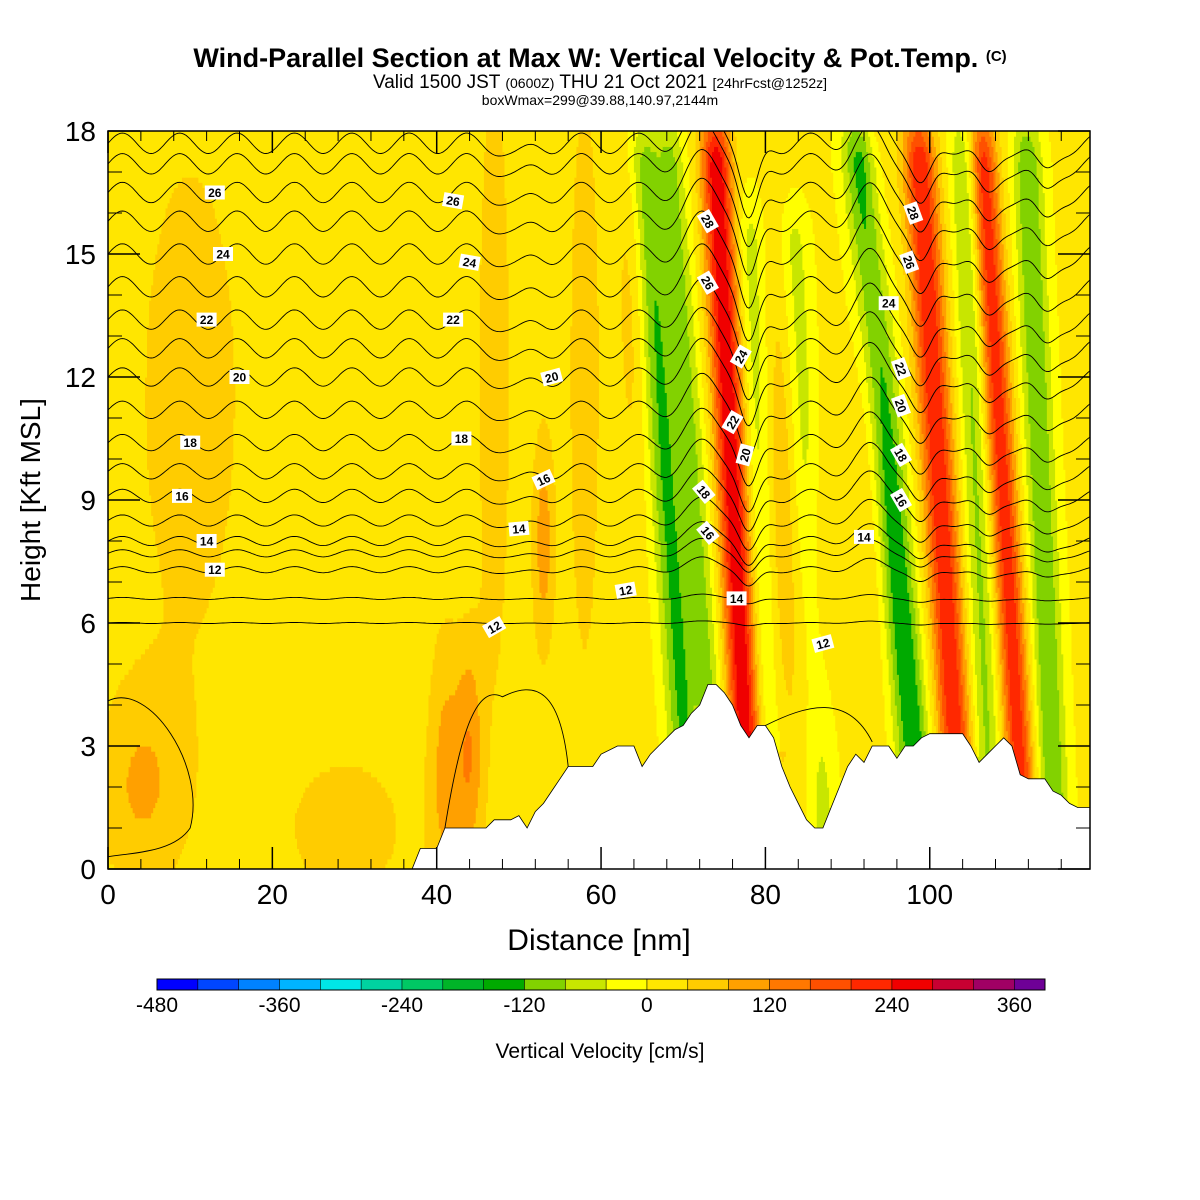 Image resolution: width=1200 pixels, height=1200 pixels. What do you see at coordinates (626, 591) in the screenshot?
I see `contour-label-text: 12` at bounding box center [626, 591].